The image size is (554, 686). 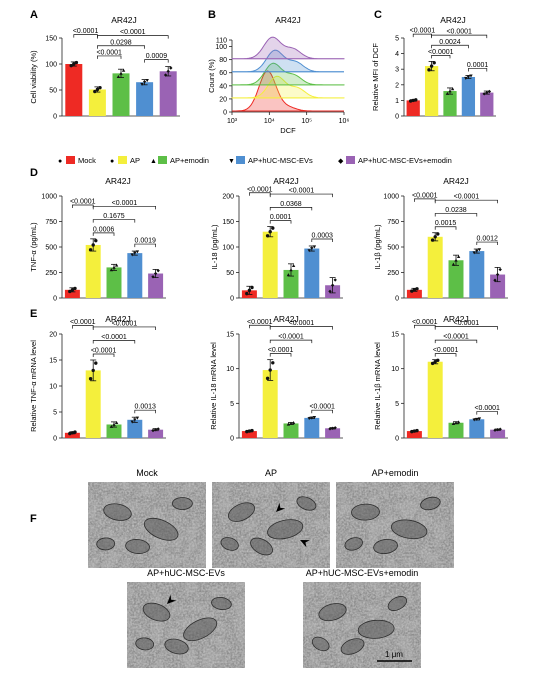 What do you see at coordinates (288, 48) in the screenshot?
I see `histogram-curve` at bounding box center [288, 48].